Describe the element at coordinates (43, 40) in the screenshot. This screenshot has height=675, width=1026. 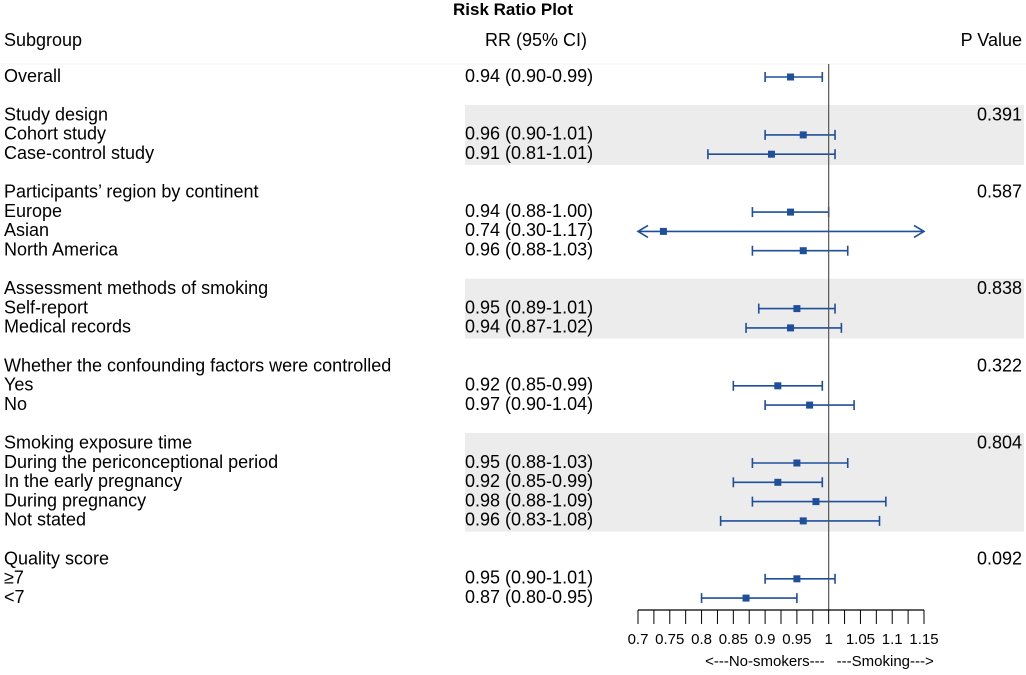
I see `header-subgroup: Subgroup` at that location.